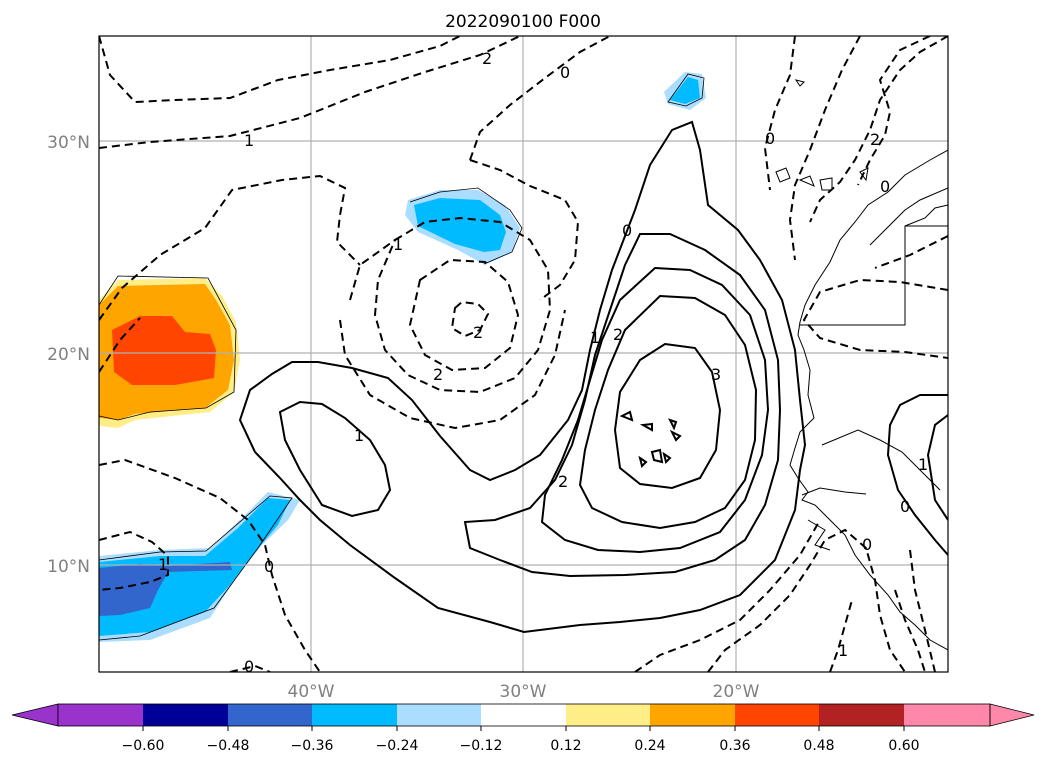 The image size is (1047, 765). I want to click on colorbar-tick-label: 0.36, so click(734, 746).